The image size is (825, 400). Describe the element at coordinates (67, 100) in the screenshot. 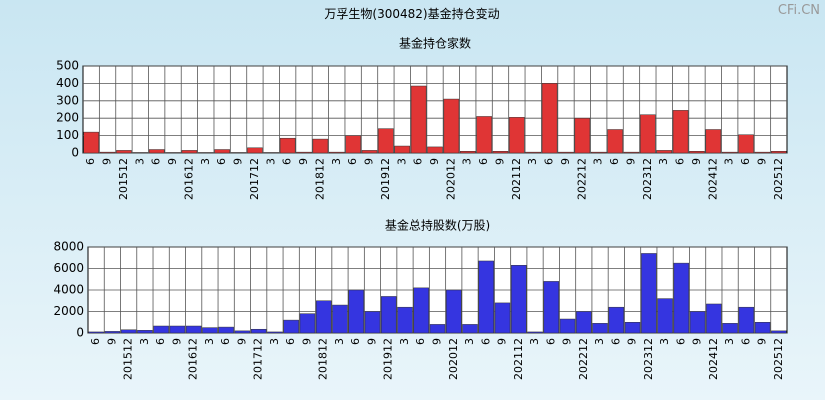

I see `y-tick-label: 300` at that location.